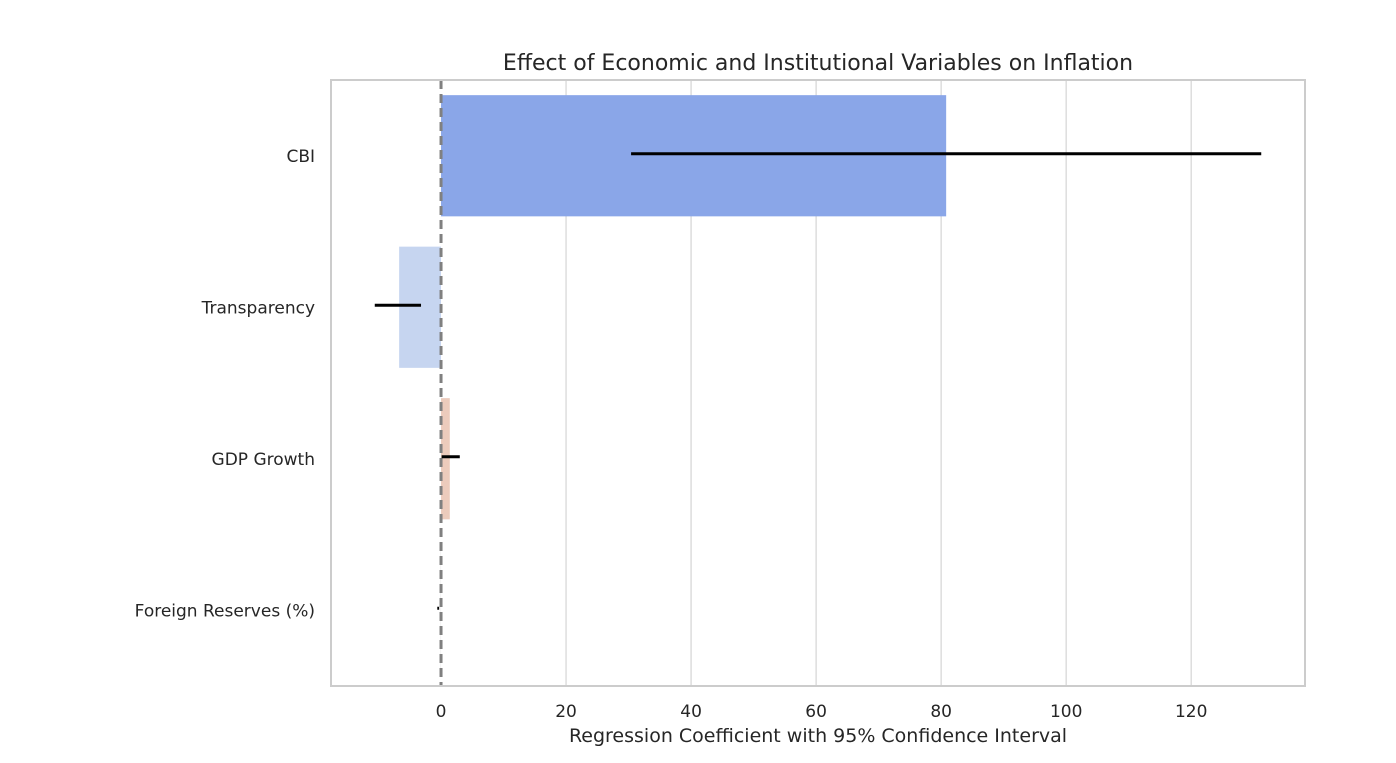 The height and width of the screenshot is (763, 1396). I want to click on x-tick-label: 40, so click(691, 712).